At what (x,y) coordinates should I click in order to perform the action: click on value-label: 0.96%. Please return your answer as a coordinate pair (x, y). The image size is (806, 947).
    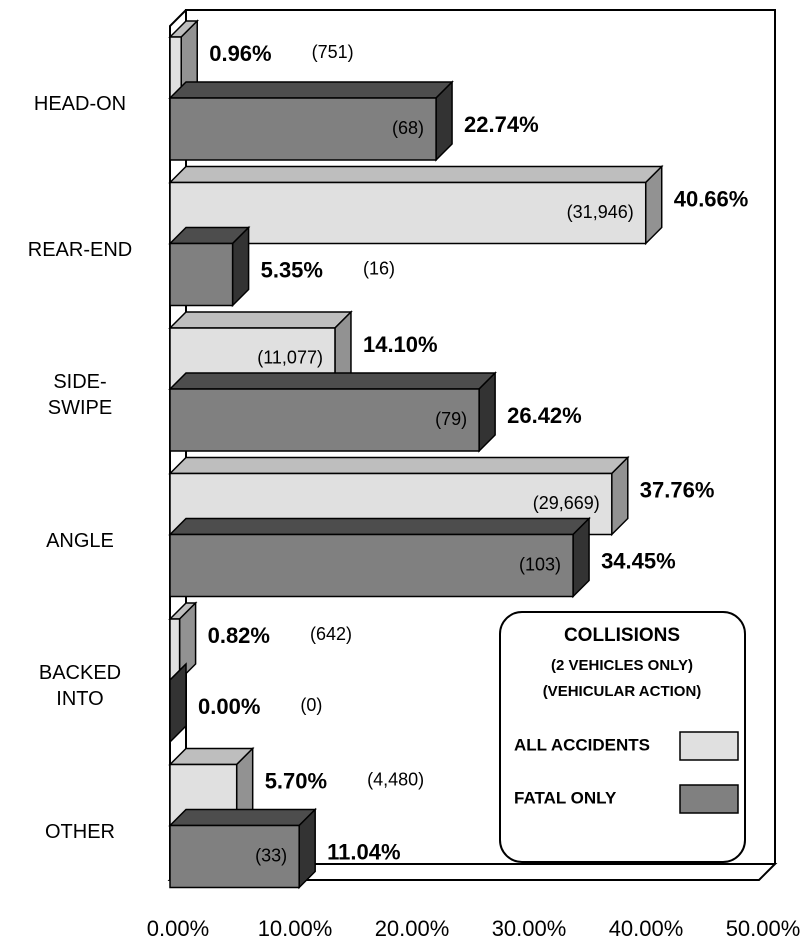
    Looking at the image, I should click on (240, 53).